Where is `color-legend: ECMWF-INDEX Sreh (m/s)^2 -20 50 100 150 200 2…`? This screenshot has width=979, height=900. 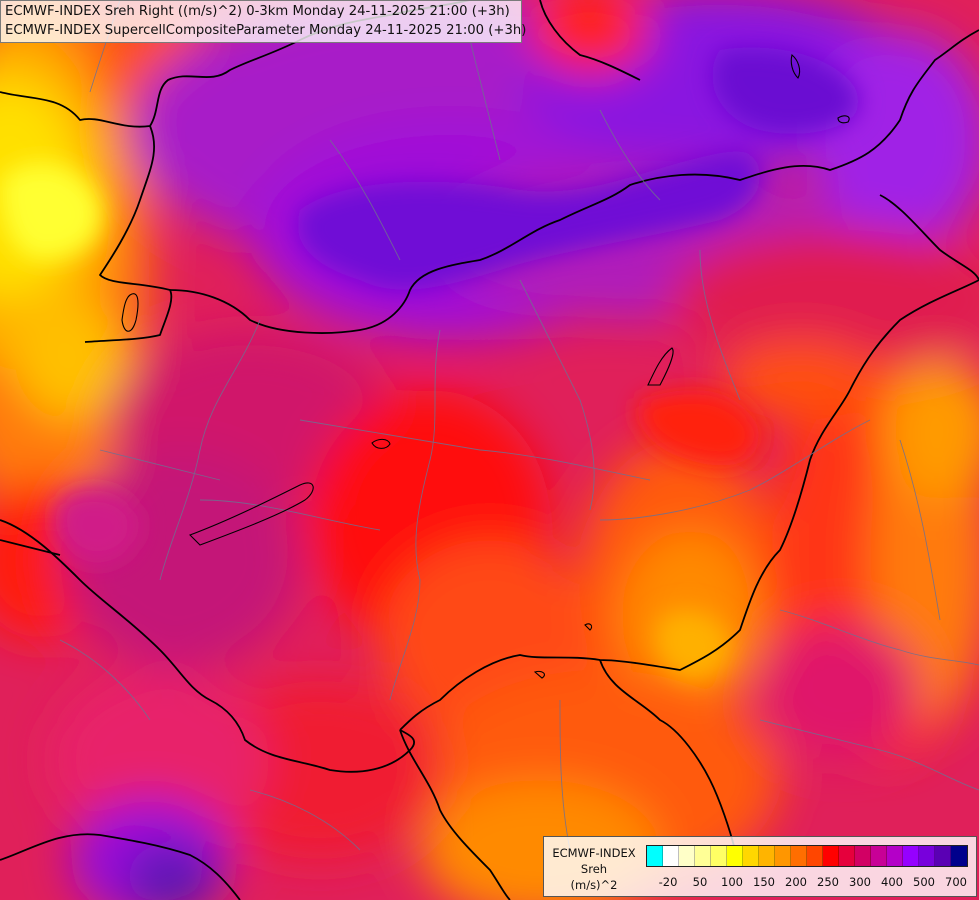
color-legend: ECMWF-INDEX Sreh (m/s)^2 -20 50 100 150 200 2… is located at coordinates (760, 866).